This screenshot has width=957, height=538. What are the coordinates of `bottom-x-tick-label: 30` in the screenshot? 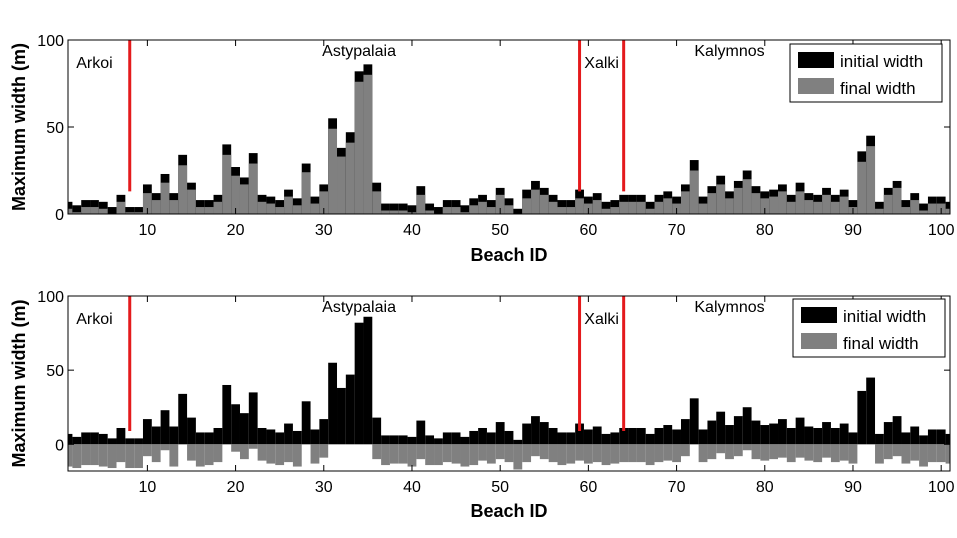 It's located at (324, 487).